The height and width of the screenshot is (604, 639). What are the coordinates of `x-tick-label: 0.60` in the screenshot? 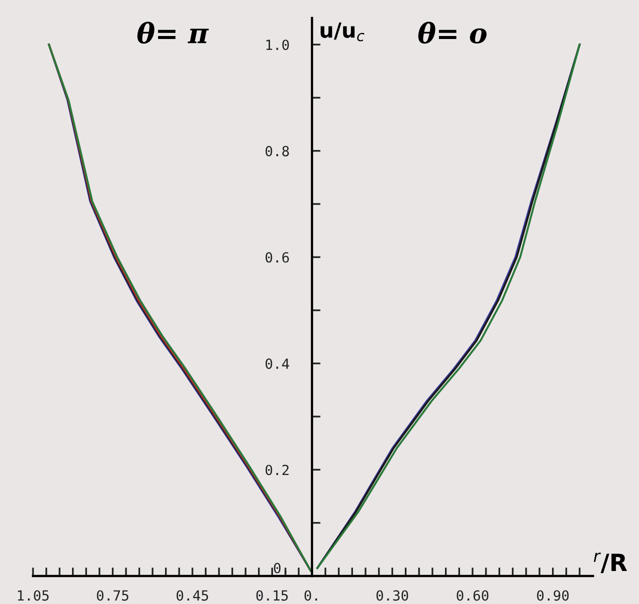 It's located at (472, 595).